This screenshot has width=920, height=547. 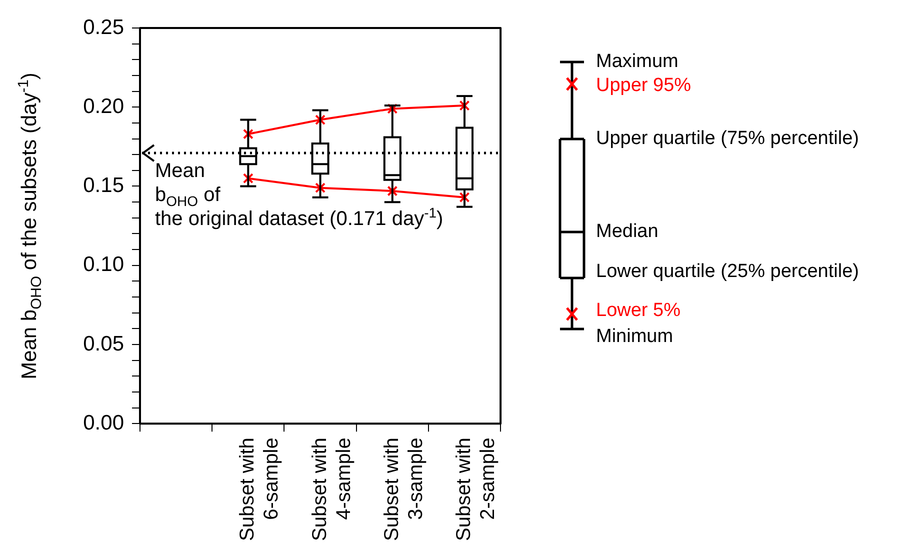 I want to click on x-tick-label: Subset with 6-sample, so click(x=259, y=489).